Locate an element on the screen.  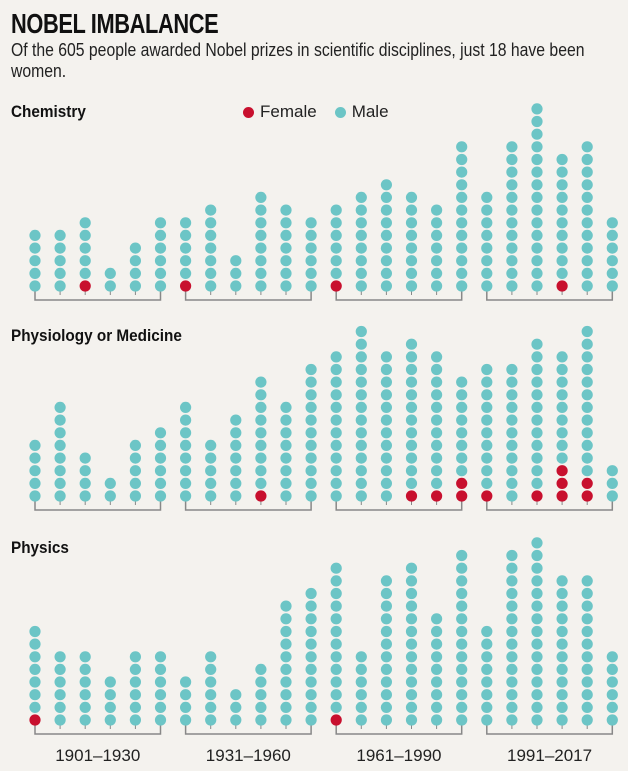
female-laureate-dot-physiology-or-medicine is located at coordinates (587, 496).